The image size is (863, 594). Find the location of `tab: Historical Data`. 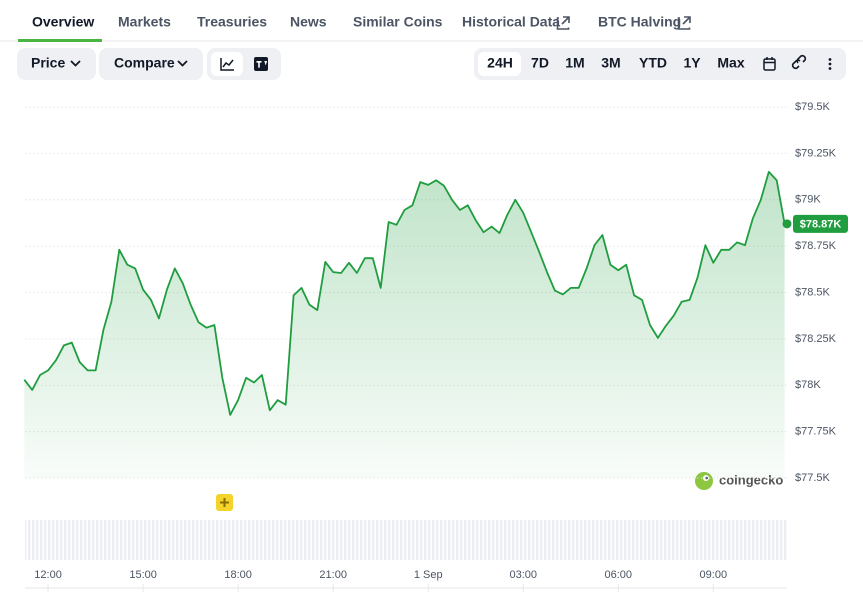

tab: Historical Data is located at coordinates (511, 22).